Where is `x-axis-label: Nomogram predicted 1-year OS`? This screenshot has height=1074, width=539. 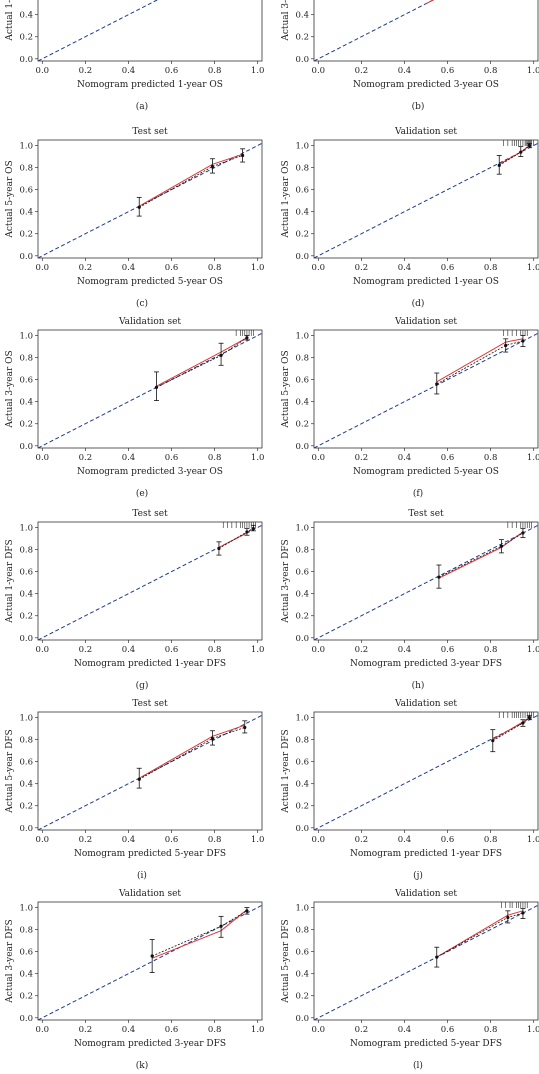
x-axis-label: Nomogram predicted 1-year OS is located at coordinates (150, 85).